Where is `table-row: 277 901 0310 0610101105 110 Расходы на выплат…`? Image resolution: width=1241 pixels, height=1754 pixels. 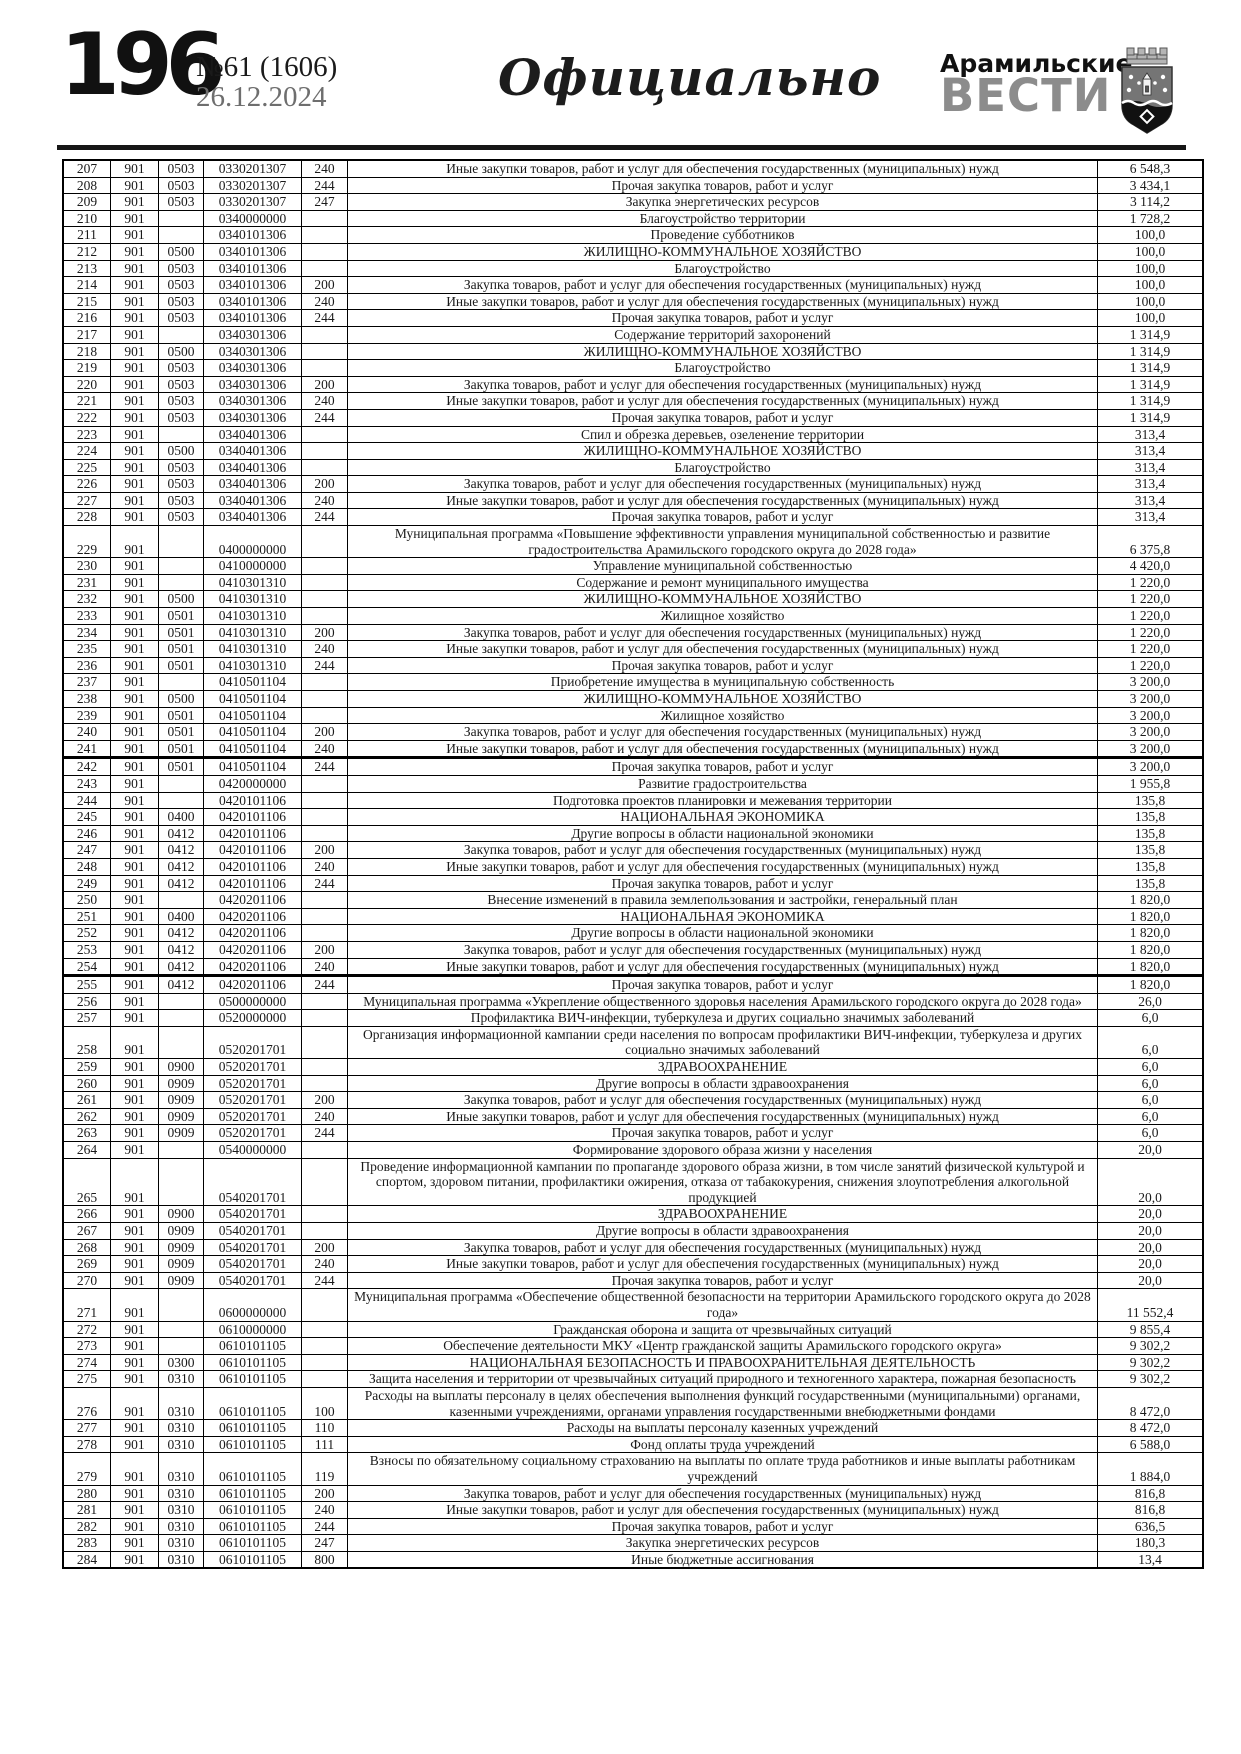 table-row: 277 901 0310 0610101105 110 Расходы на выплат… is located at coordinates (633, 1428).